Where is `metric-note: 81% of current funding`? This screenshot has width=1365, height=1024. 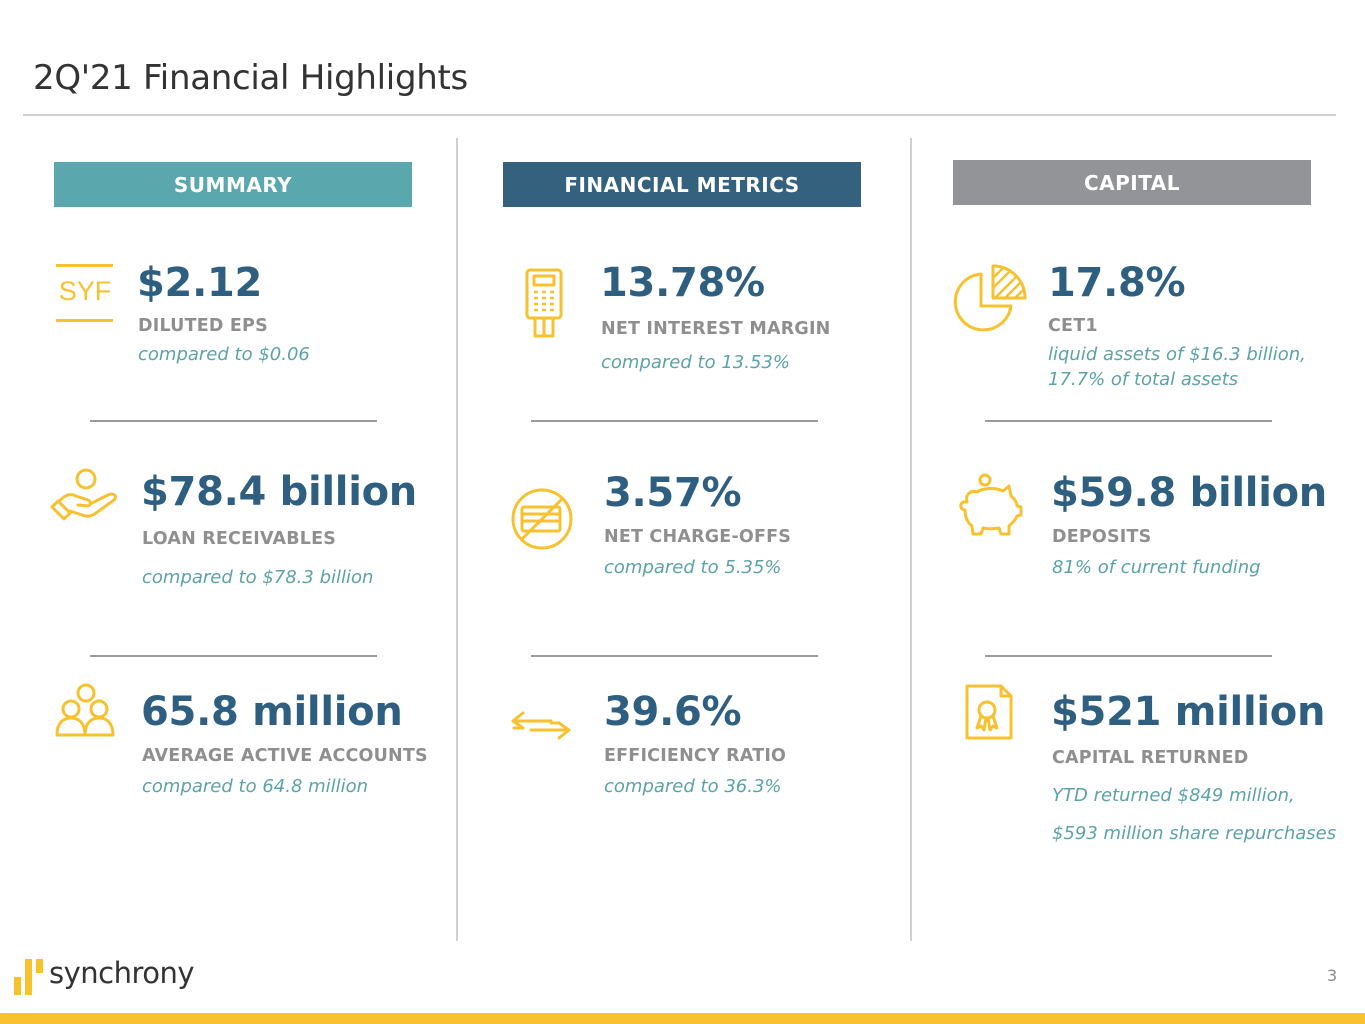 metric-note: 81% of current funding is located at coordinates (1156, 567).